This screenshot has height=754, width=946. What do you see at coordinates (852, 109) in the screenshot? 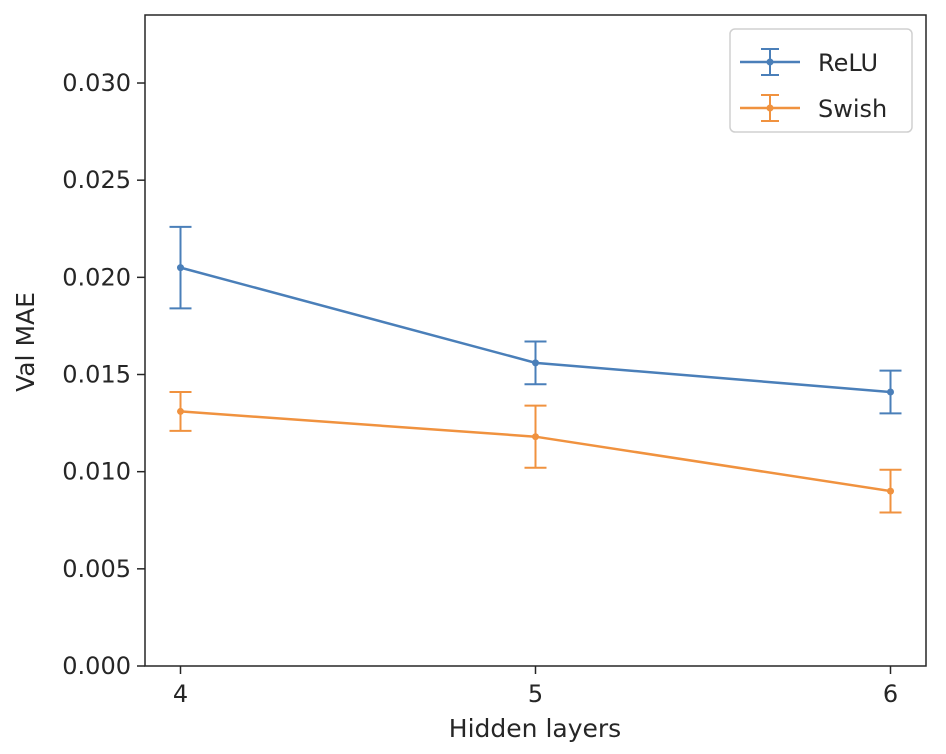
I see `legend-label: Swish` at bounding box center [852, 109].